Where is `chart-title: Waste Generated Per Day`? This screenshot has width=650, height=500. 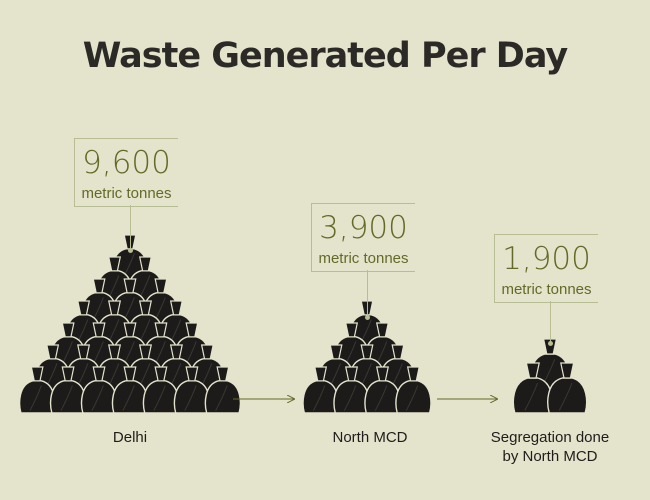 chart-title: Waste Generated Per Day is located at coordinates (325, 56).